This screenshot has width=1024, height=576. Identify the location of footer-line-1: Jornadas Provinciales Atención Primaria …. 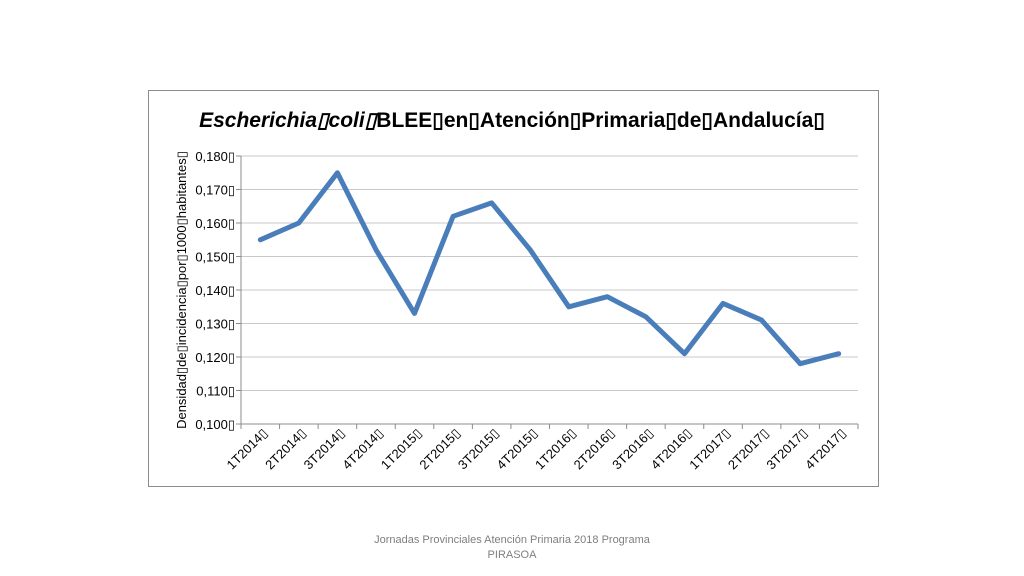
(512, 540).